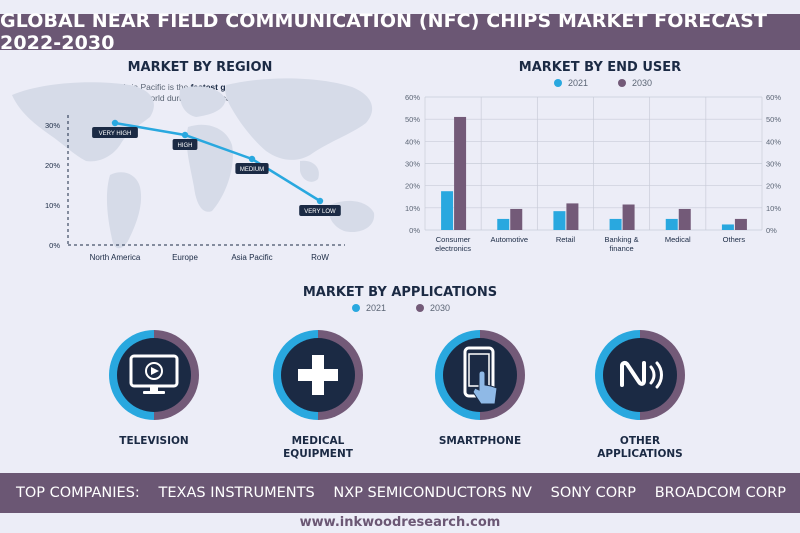 This screenshot has width=800, height=533. I want to click on company-name: SONY CORP, so click(593, 493).